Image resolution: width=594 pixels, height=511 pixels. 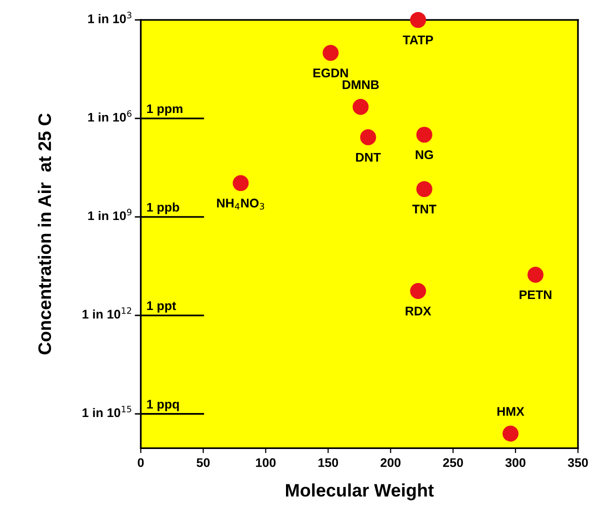 What do you see at coordinates (453, 463) in the screenshot?
I see `x-tick-label: 250` at bounding box center [453, 463].